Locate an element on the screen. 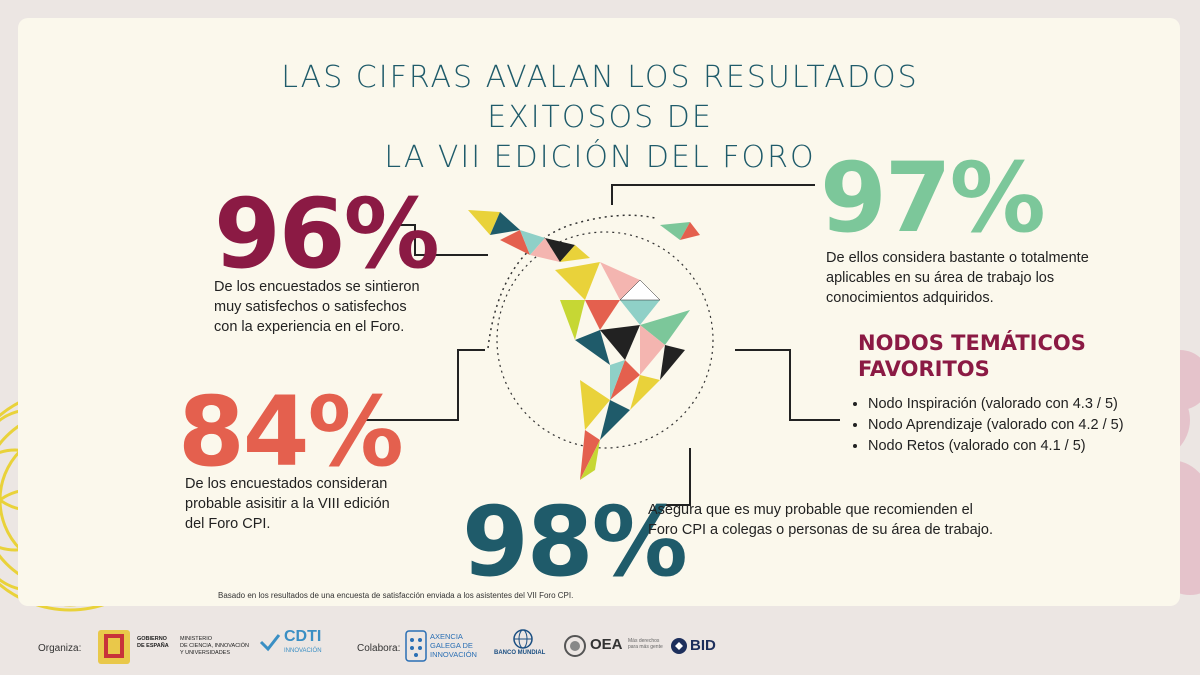  ministerio-line: MINISTERIO is located at coordinates (196, 639).